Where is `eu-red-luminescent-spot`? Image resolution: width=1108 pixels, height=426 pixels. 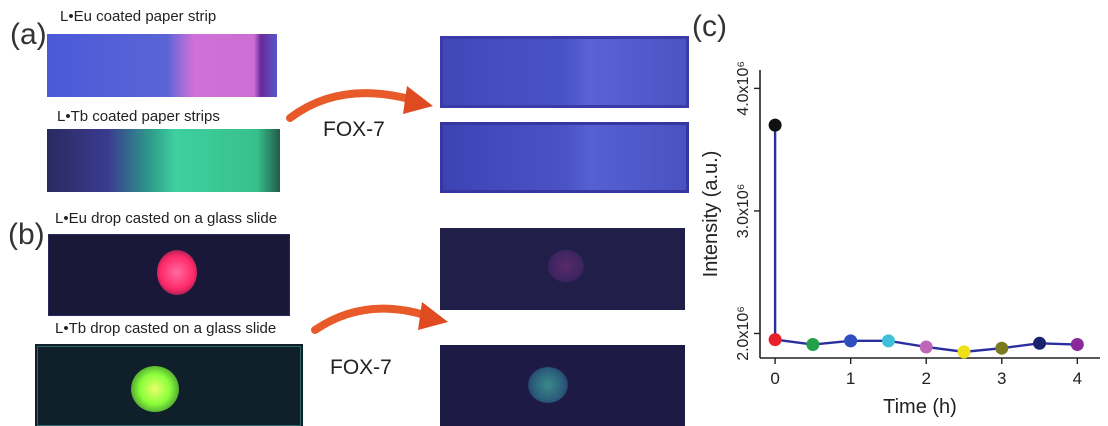
eu-red-luminescent-spot is located at coordinates (177, 272).